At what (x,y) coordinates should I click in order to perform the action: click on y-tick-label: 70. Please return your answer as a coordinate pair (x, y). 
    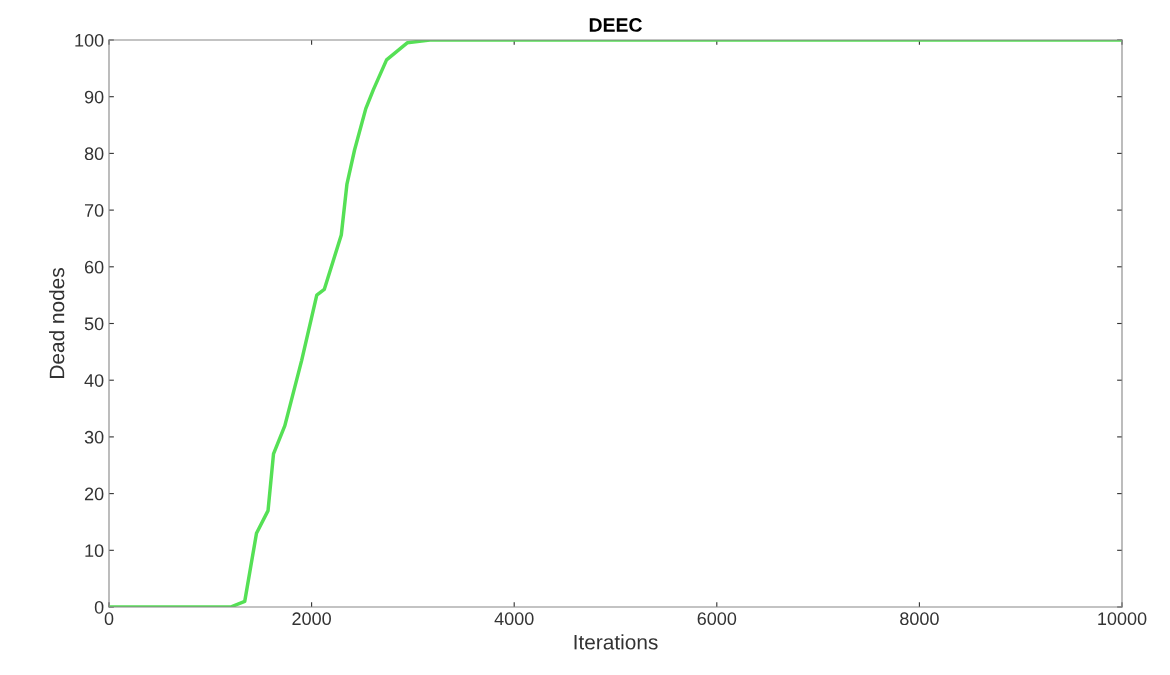
    Looking at the image, I should click on (94, 210).